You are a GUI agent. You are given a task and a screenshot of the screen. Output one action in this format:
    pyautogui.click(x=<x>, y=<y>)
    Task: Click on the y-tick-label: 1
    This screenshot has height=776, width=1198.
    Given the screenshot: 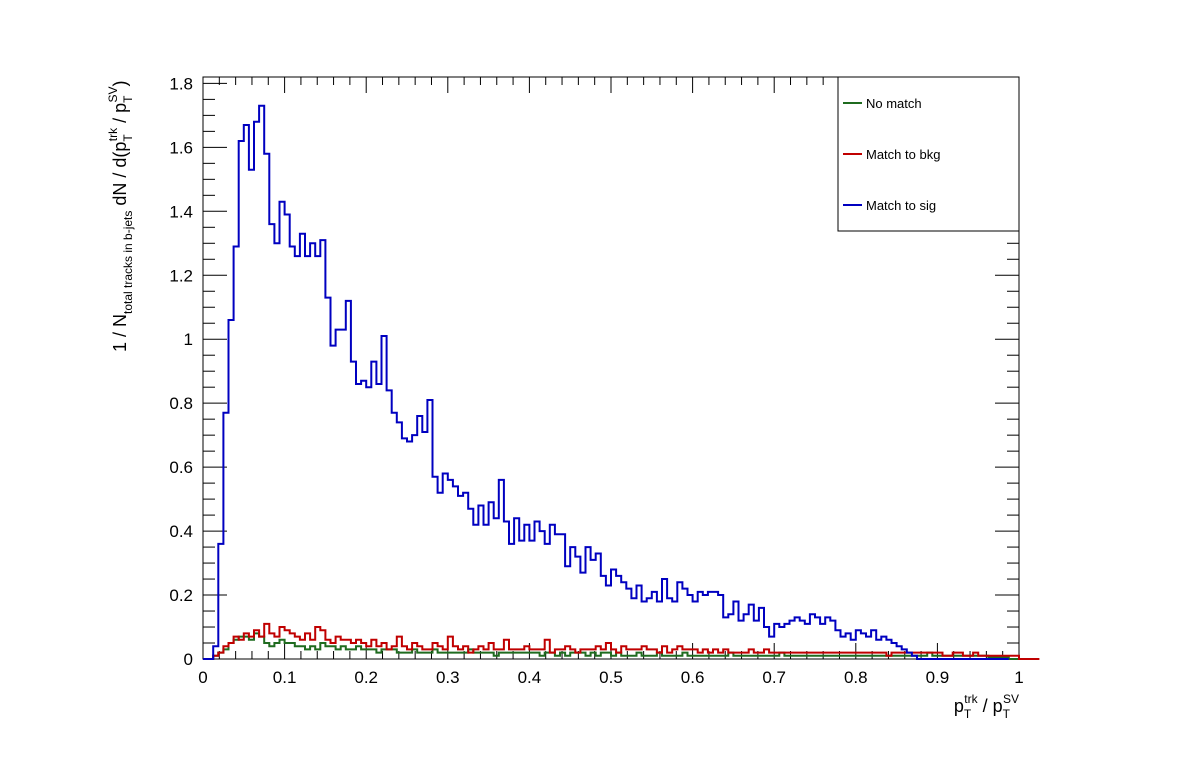 What is the action you would take?
    pyautogui.click(x=188, y=339)
    